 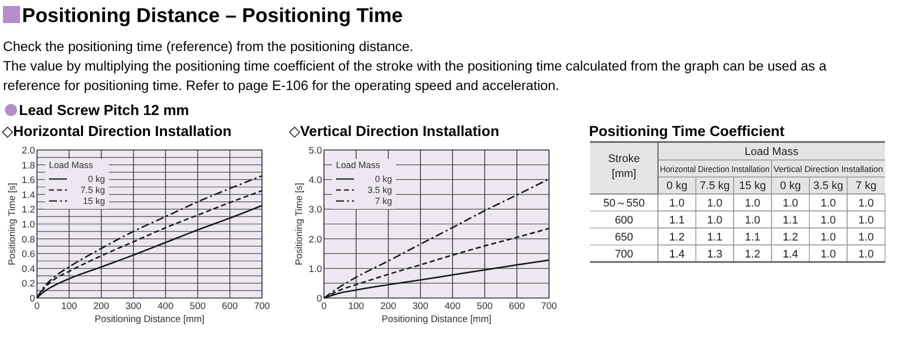 What do you see at coordinates (714, 254) in the screenshot?
I see `data-label: 1.3` at bounding box center [714, 254].